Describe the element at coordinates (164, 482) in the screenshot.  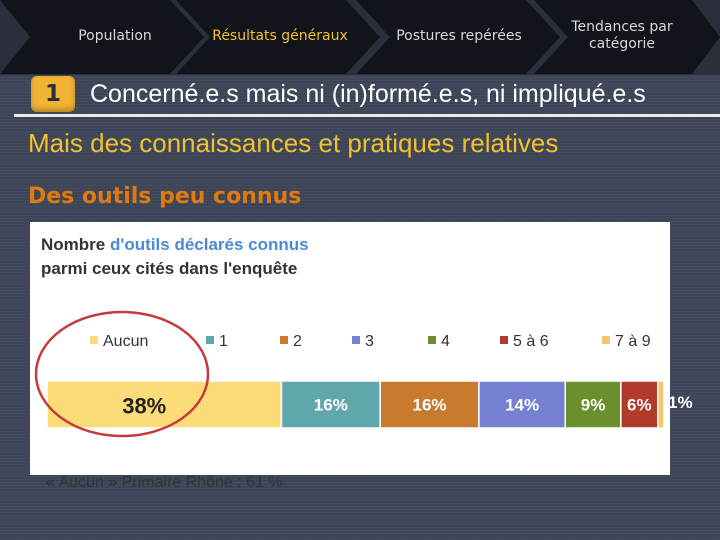
I see `note-aucun-primaire: « Aucun » Primaire Rhône : 61 %` at that location.